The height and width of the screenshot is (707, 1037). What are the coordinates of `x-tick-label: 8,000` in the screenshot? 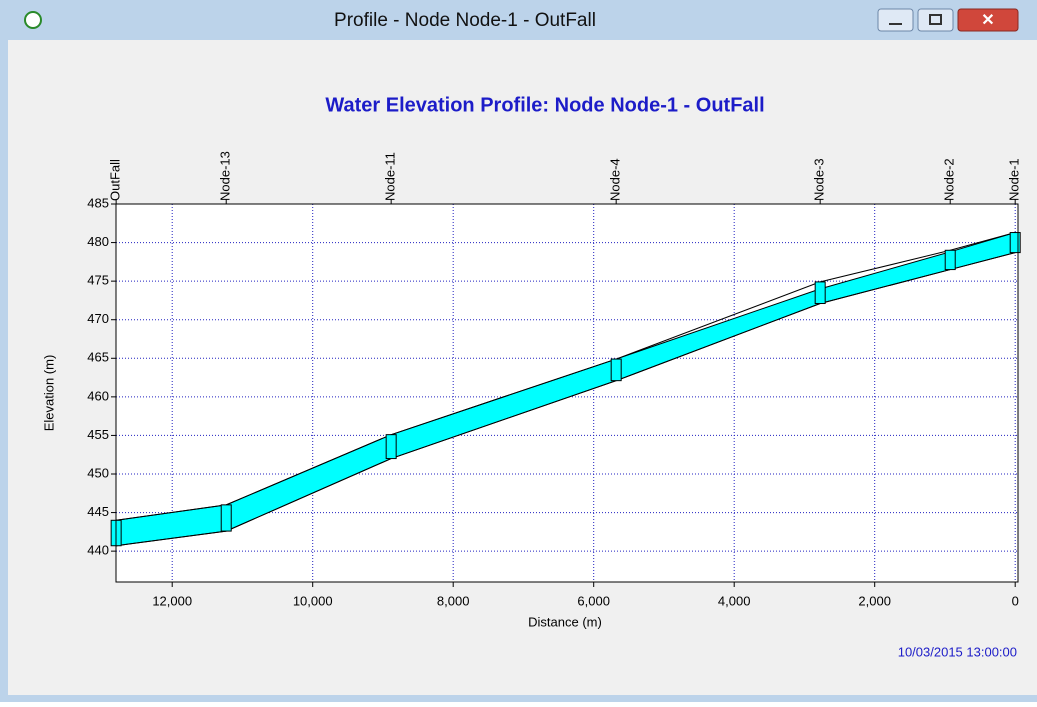 It's located at (453, 600).